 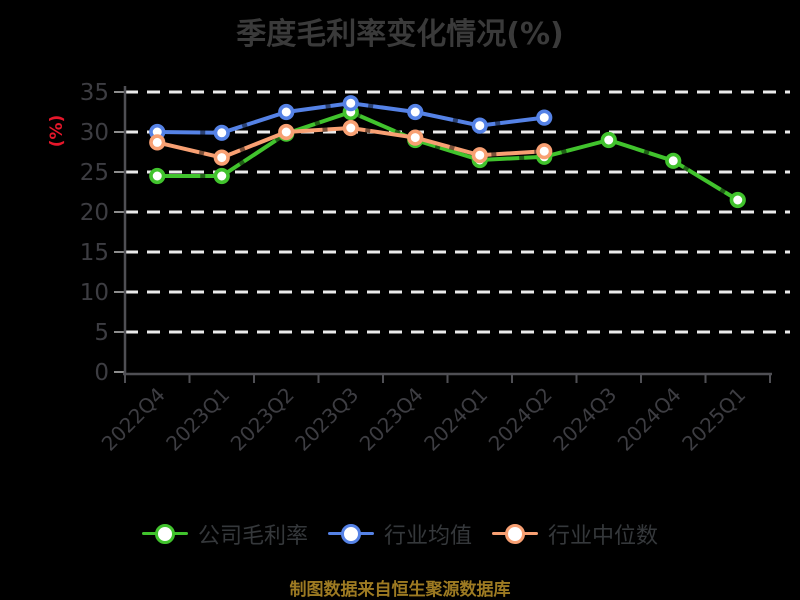 I want to click on y-tick-label: 5, so click(x=101, y=333).